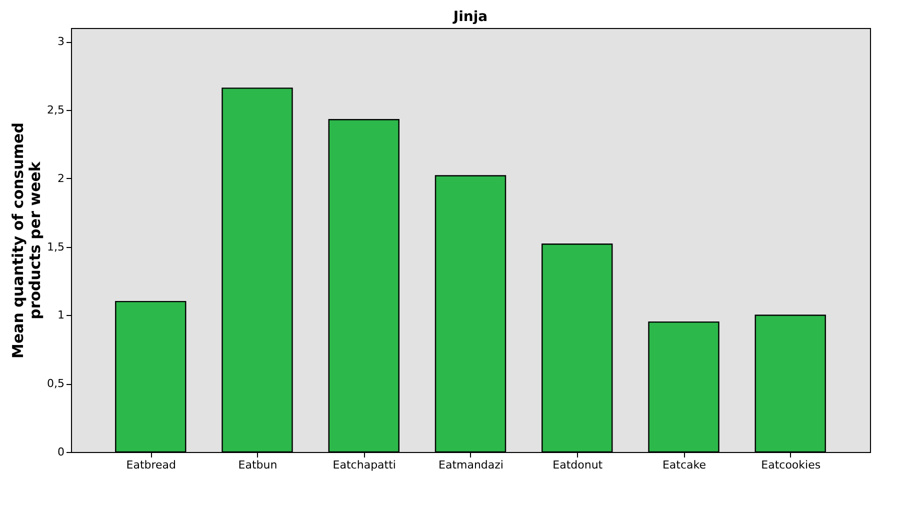  What do you see at coordinates (258, 465) in the screenshot?
I see `x-tick-label: Eatbun` at bounding box center [258, 465].